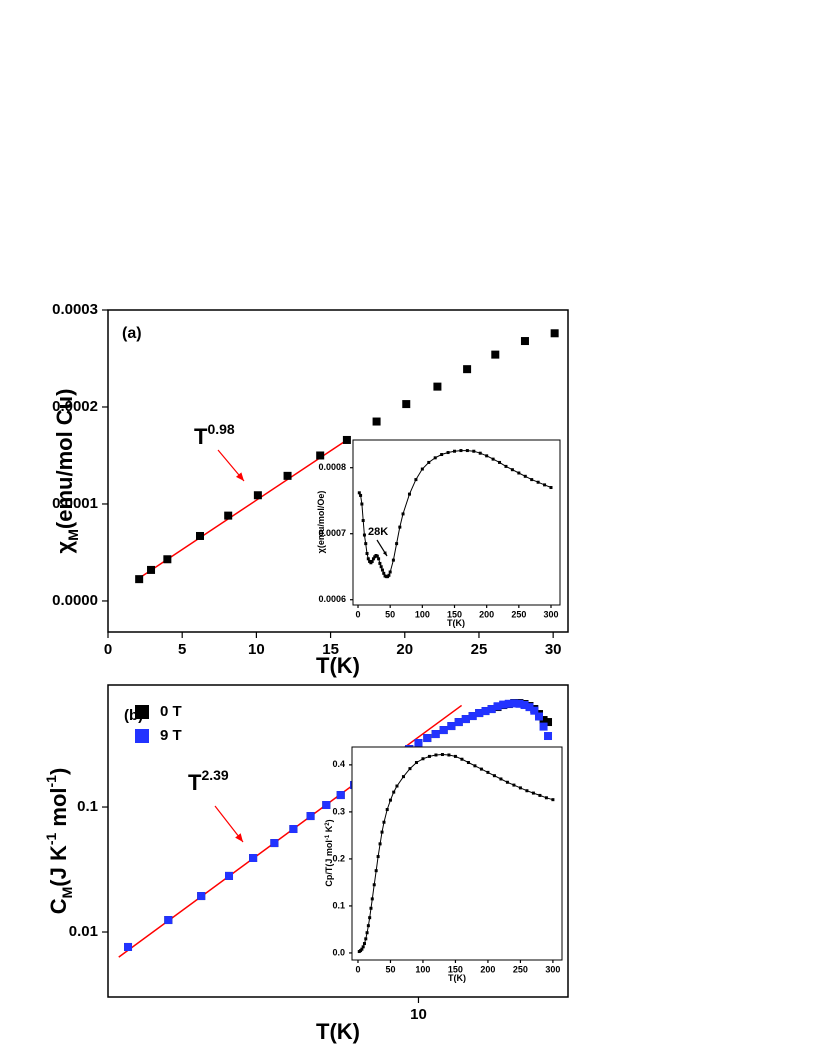  What do you see at coordinates (329, 820) in the screenshot?
I see `text-part: )` at bounding box center [329, 820].